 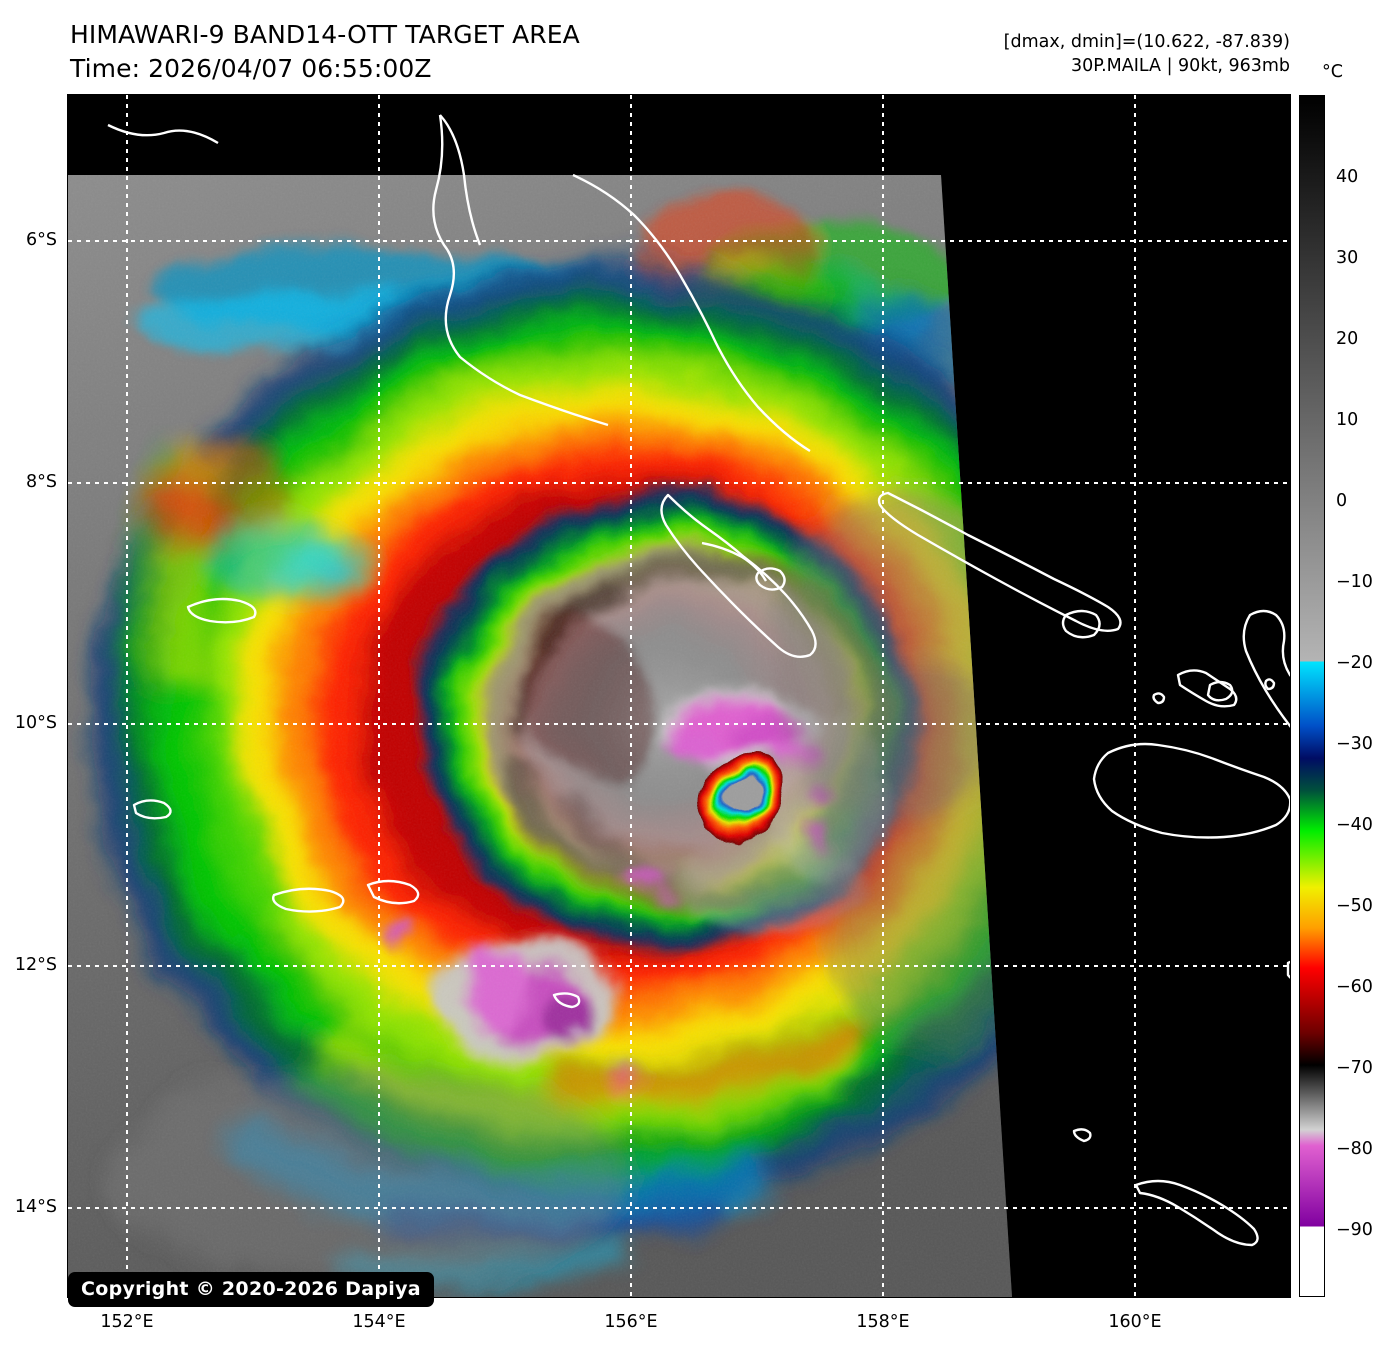 What do you see at coordinates (1347, 339) in the screenshot?
I see `cbar-tick-20: 20` at bounding box center [1347, 339].